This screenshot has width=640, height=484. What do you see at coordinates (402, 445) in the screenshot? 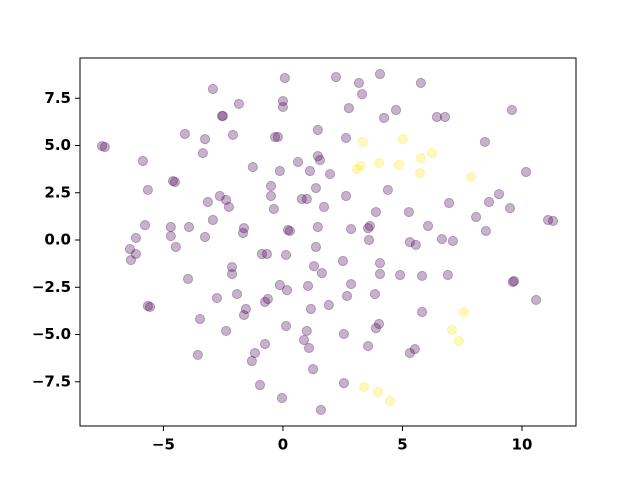
I see `x-tick-label: 5` at bounding box center [402, 445].